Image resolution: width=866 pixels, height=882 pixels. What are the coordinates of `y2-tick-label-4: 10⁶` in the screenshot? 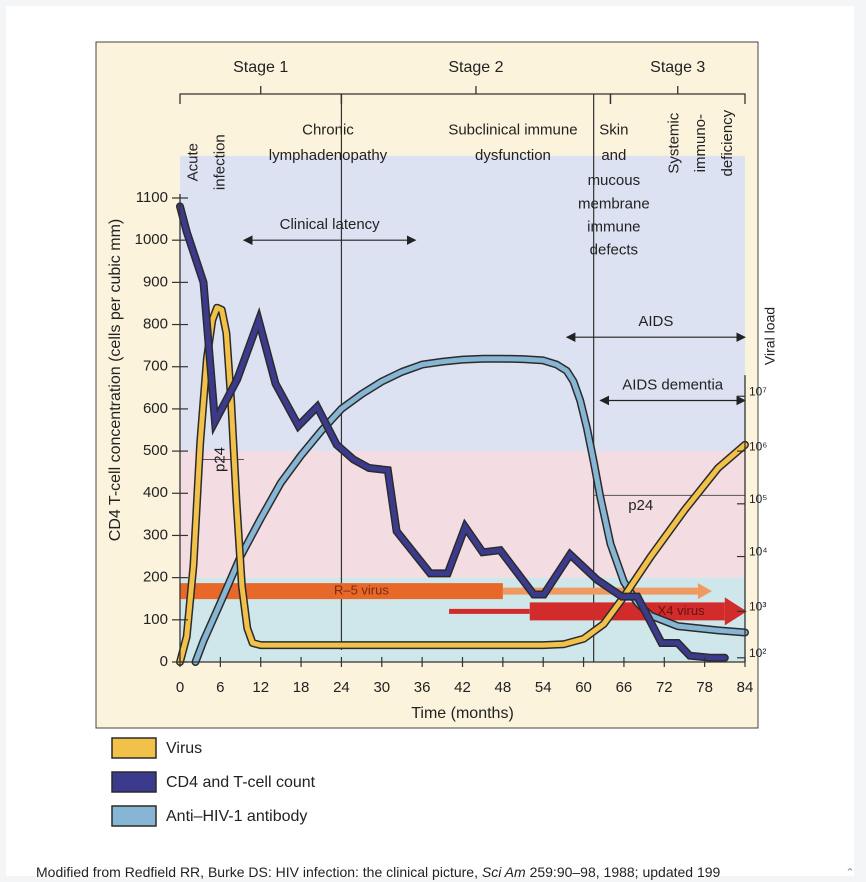 It's located at (758, 446).